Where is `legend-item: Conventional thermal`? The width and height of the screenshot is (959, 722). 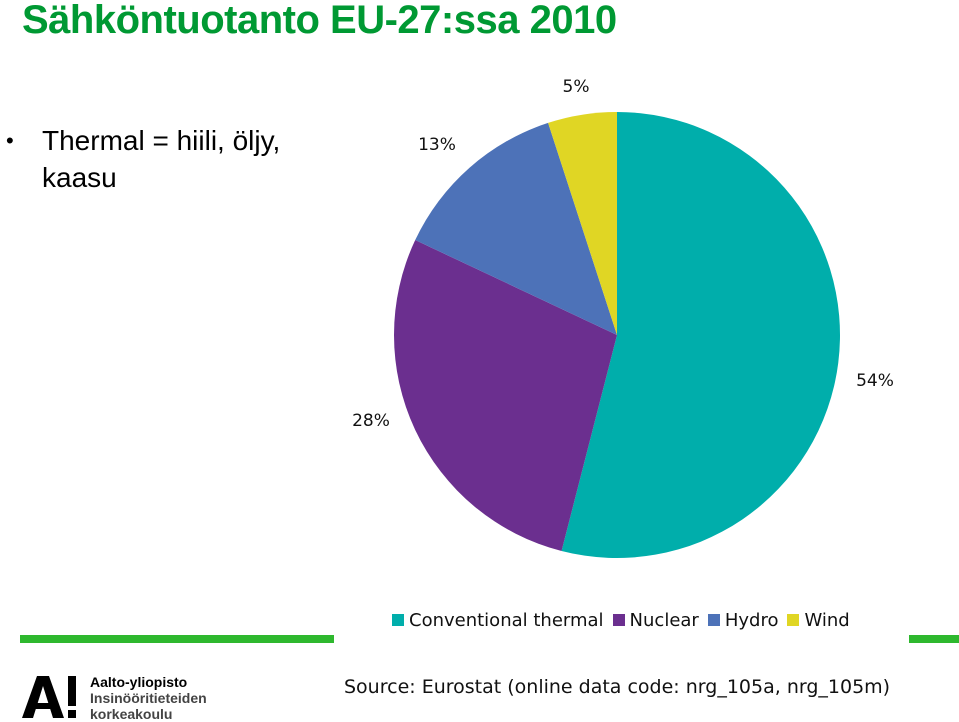
legend-item: Conventional thermal is located at coordinates (498, 620).